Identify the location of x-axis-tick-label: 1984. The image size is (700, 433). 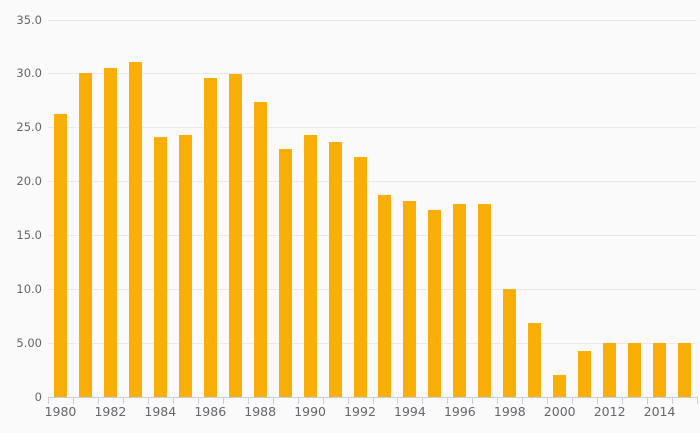
(160, 411).